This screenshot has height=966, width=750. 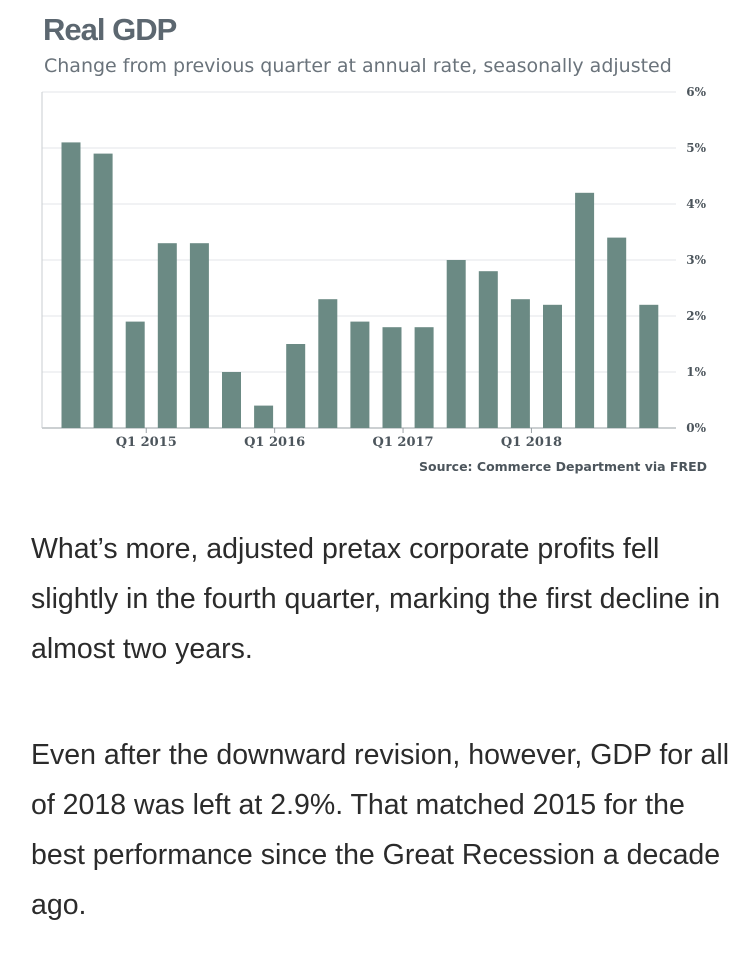 What do you see at coordinates (339, 439) in the screenshot?
I see `x-axis-ticks: Q1 2015 Q1 2016 Q1 2017 Q1 2018` at bounding box center [339, 439].